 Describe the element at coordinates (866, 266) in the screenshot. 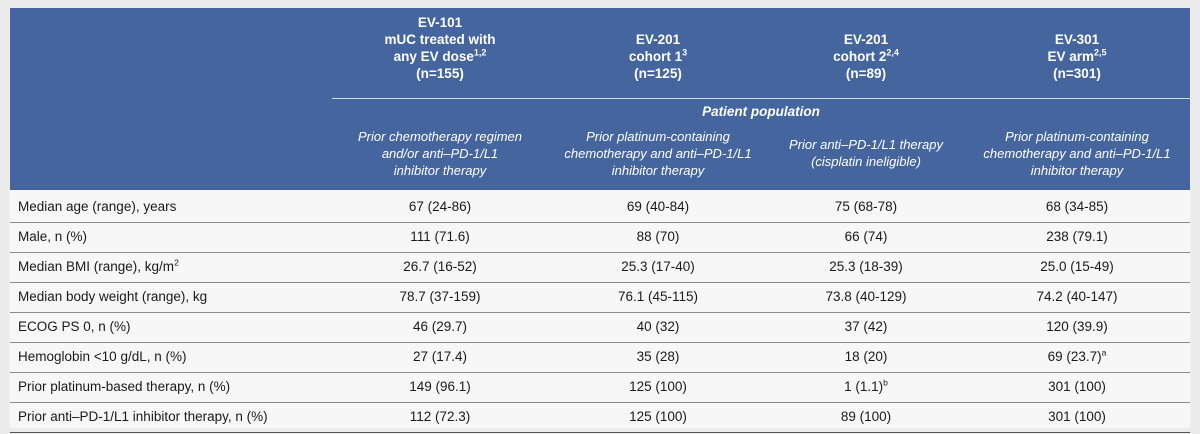

I see `cell-value: 25.3 (18-39)` at that location.